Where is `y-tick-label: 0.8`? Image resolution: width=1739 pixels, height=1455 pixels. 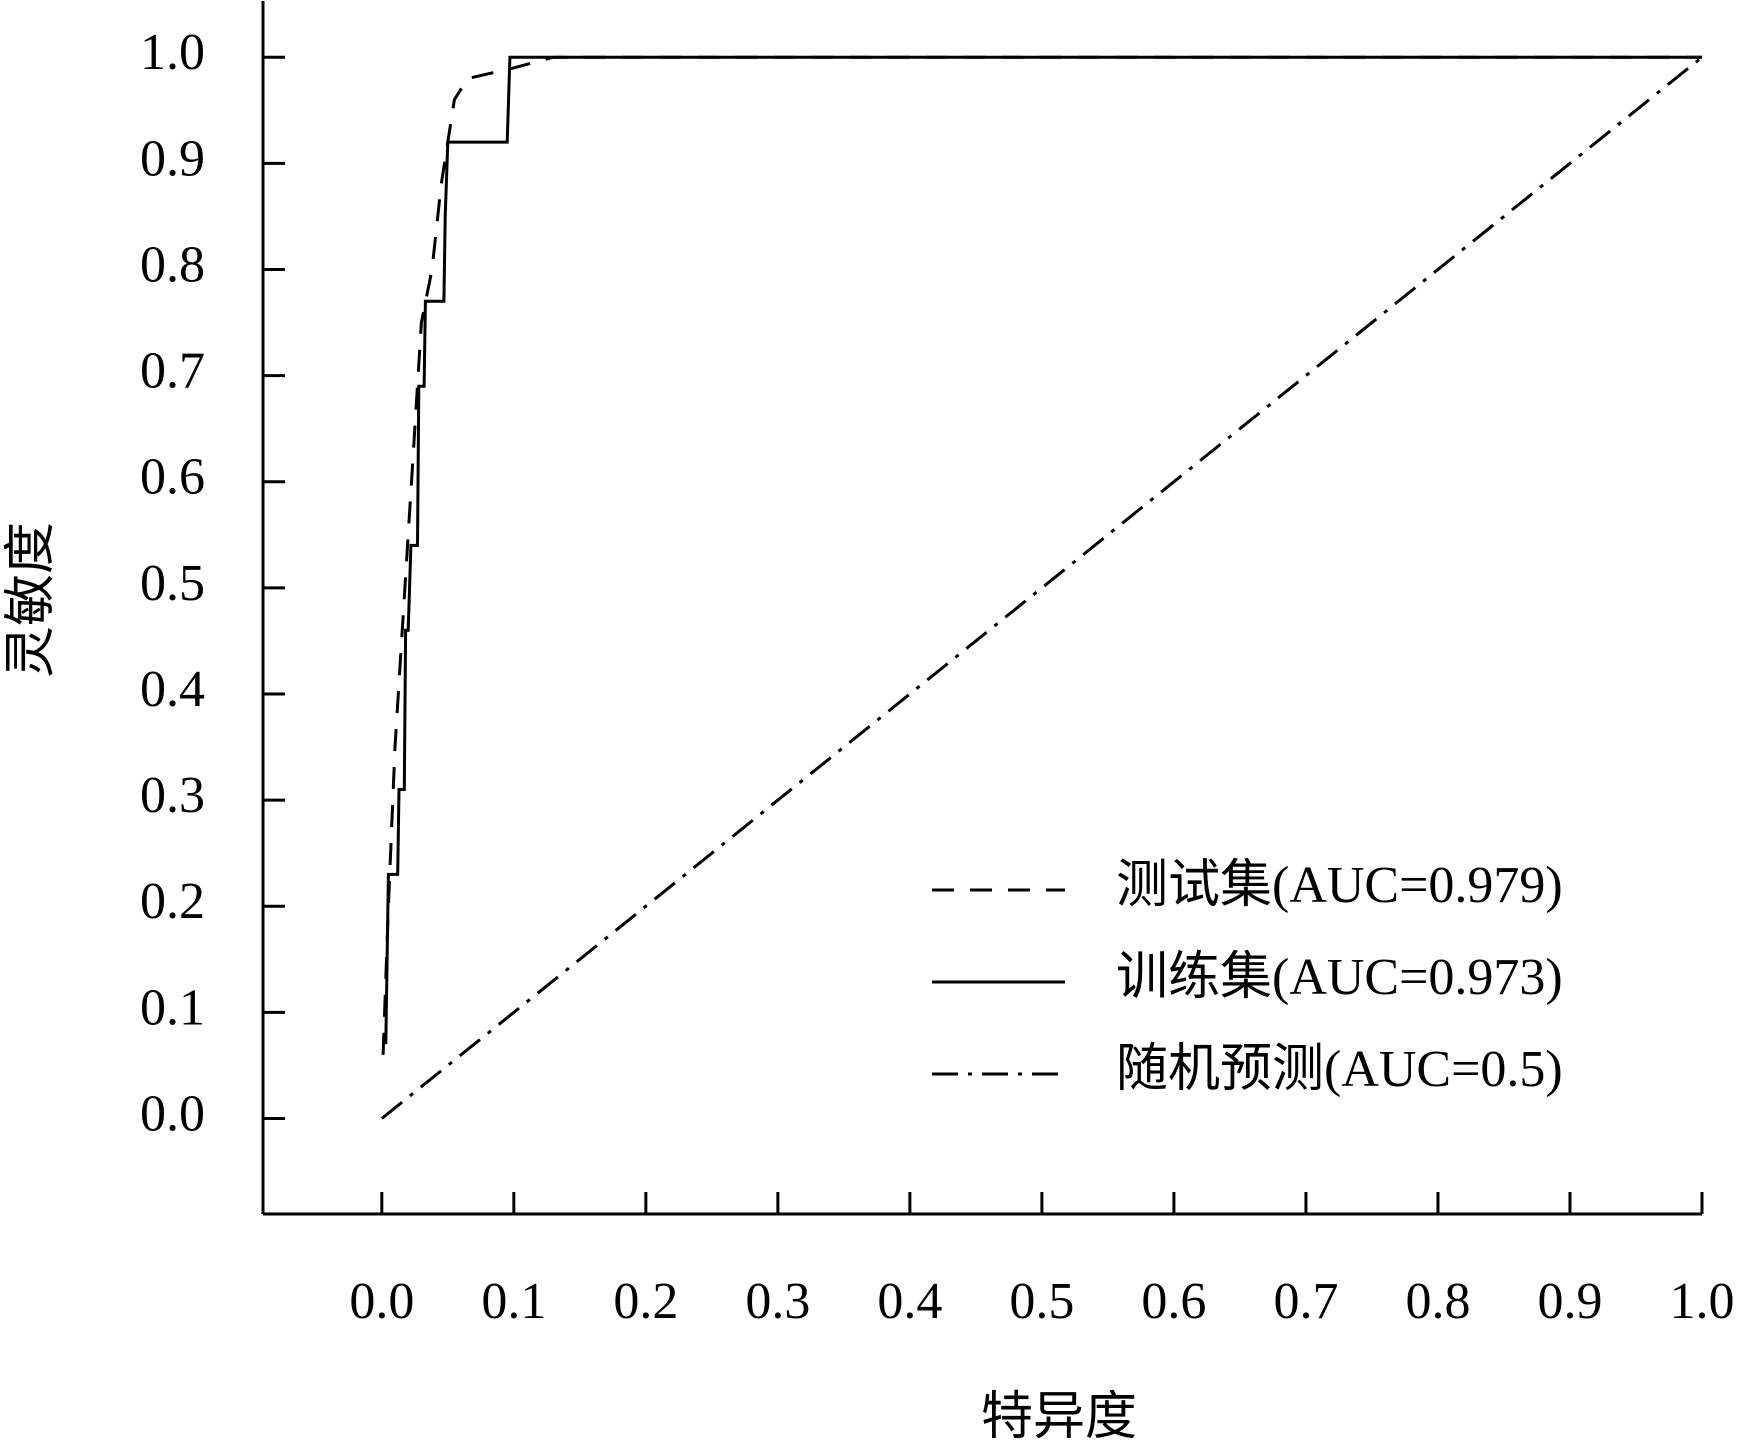
y-tick-label: 0.8 is located at coordinates (172, 264).